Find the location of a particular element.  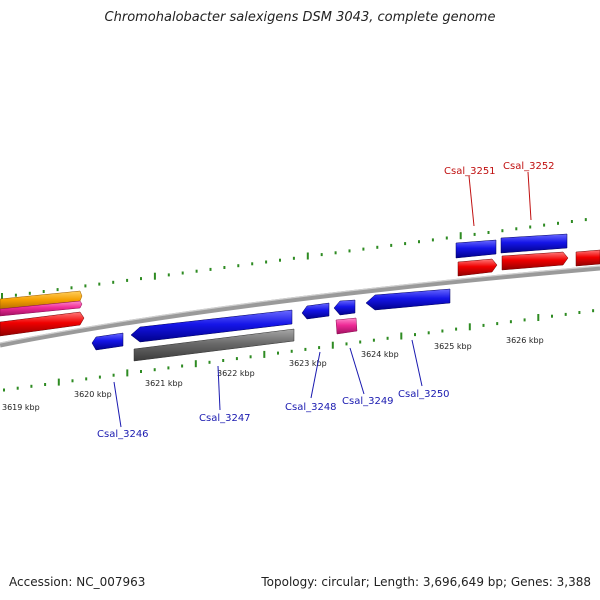

genome-backbone-highlight is located at coordinates (300, 304).